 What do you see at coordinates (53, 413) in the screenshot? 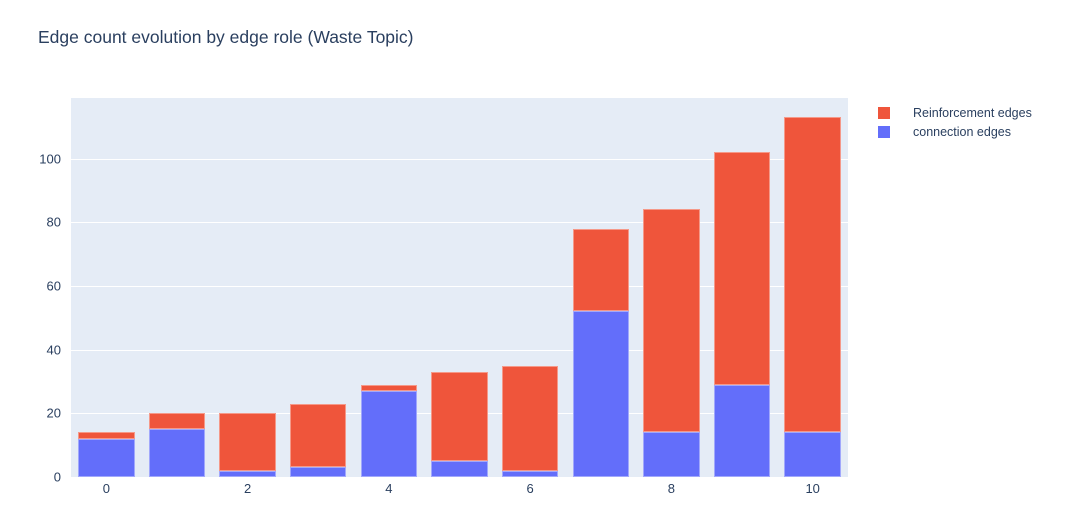
I see `y-tick-label: 20` at bounding box center [53, 413].